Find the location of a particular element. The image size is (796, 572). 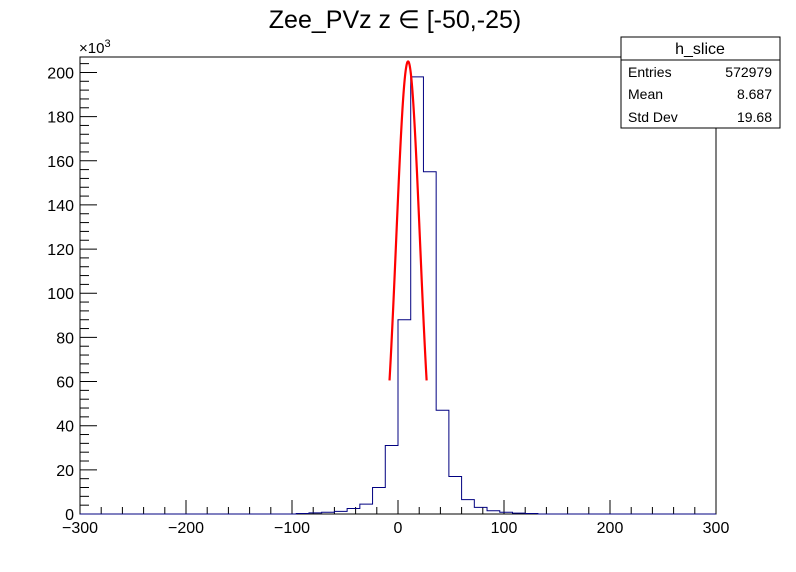

x-tick-label: −200 is located at coordinates (186, 528).